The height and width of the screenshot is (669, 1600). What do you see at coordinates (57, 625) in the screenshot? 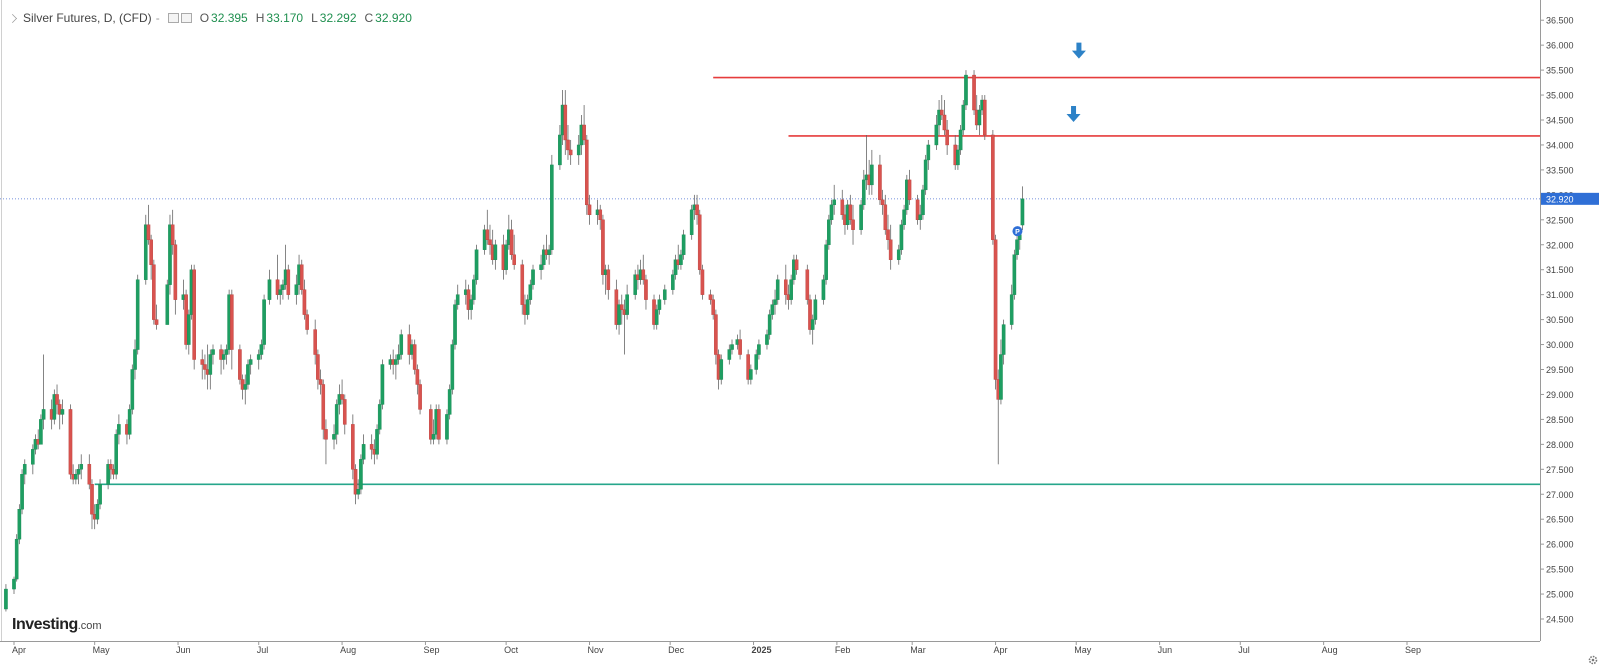
I see `brand-logo: Investing.com` at bounding box center [57, 625].